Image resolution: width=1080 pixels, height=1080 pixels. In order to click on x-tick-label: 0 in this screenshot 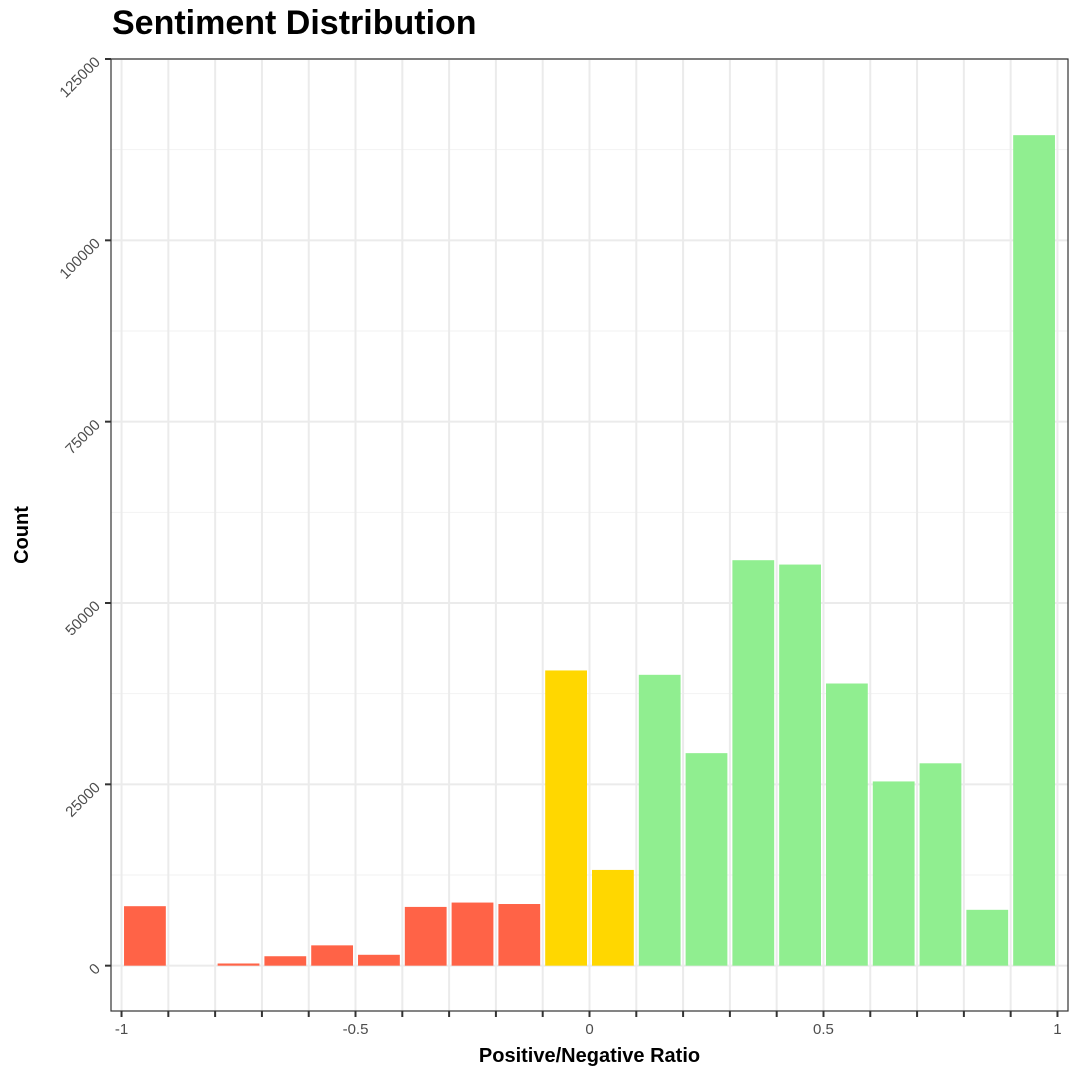, I will do `click(589, 1029)`.